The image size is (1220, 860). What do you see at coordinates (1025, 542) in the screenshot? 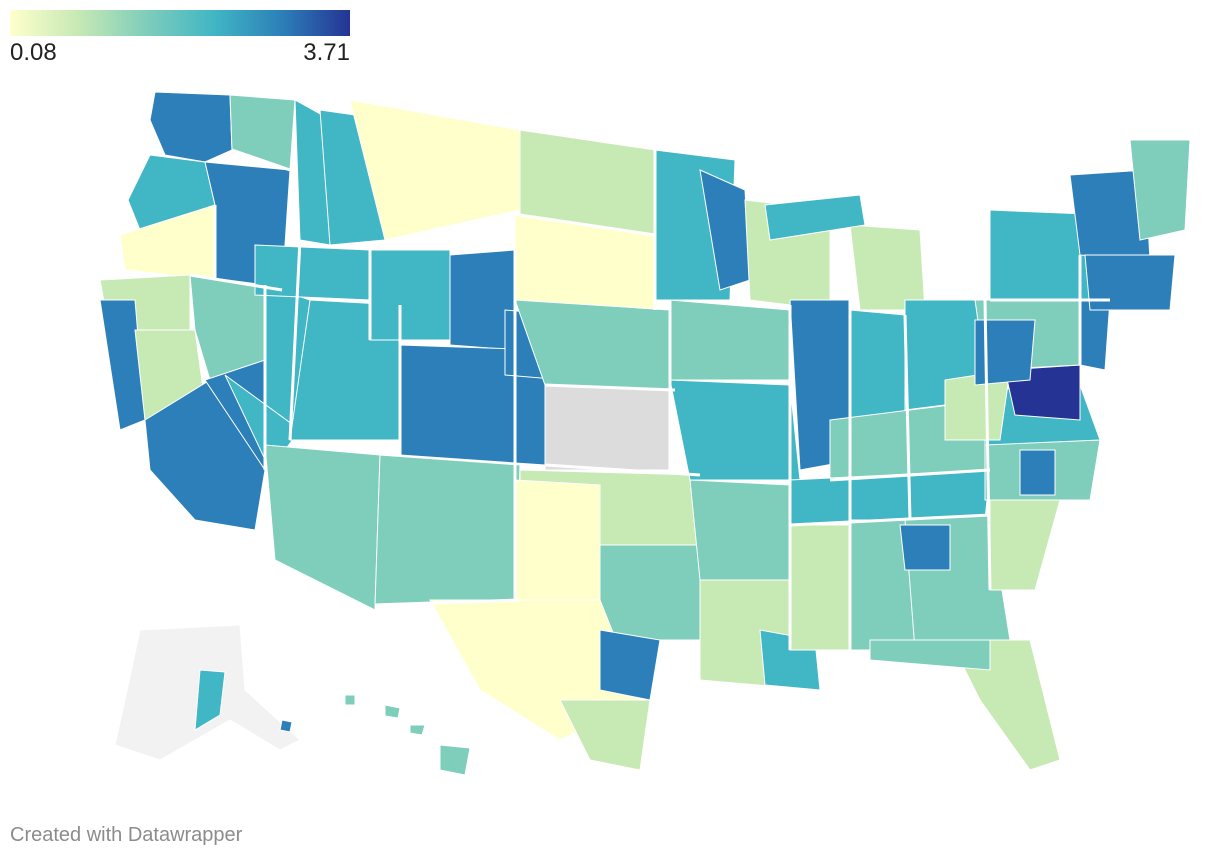
I see `region-south-carolina` at bounding box center [1025, 542].